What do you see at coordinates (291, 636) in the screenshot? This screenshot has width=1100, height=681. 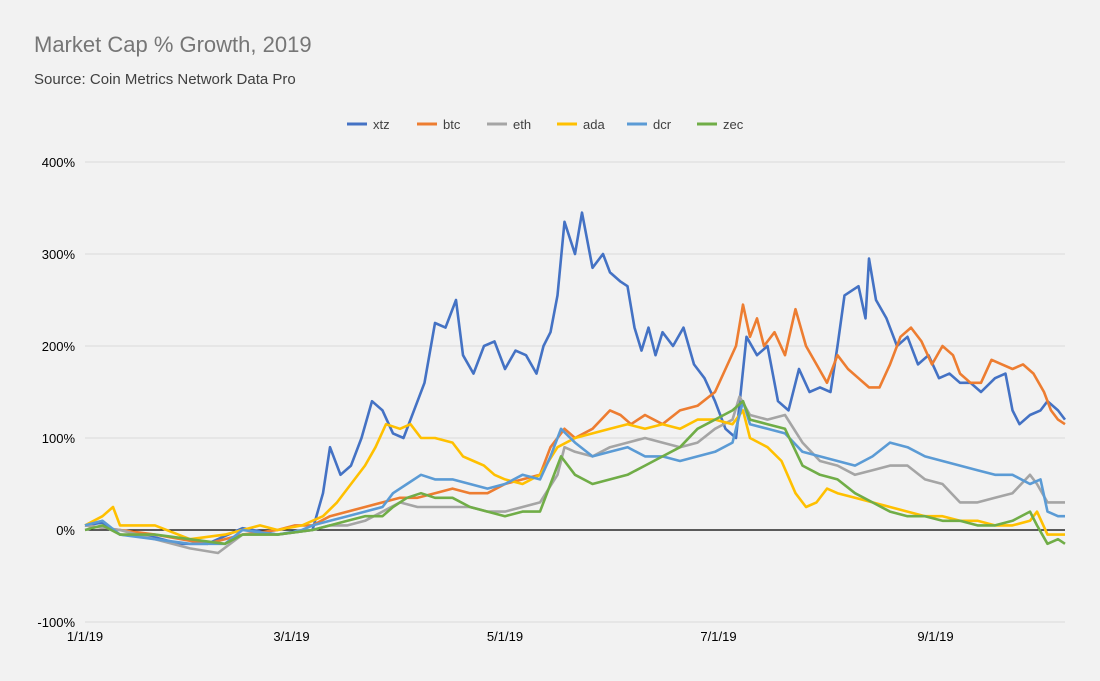 I see `x-tick-label: 3/1/19` at bounding box center [291, 636].